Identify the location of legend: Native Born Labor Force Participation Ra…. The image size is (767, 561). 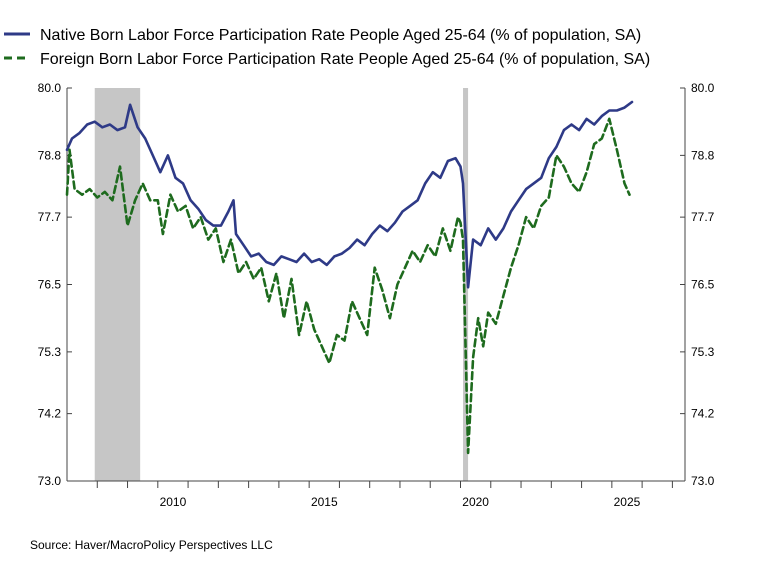
(327, 47).